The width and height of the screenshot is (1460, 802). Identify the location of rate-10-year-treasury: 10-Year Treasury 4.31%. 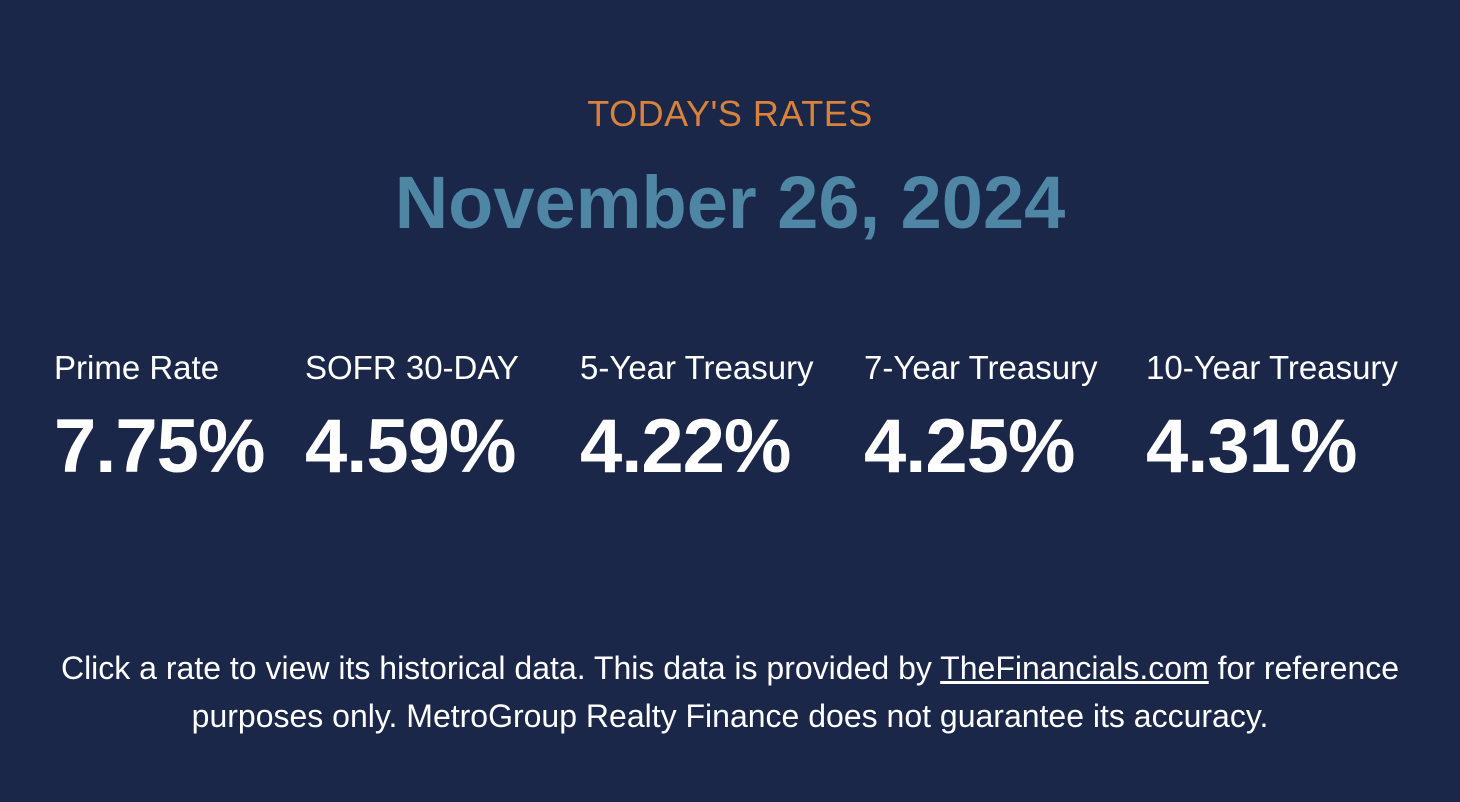
(1272, 420).